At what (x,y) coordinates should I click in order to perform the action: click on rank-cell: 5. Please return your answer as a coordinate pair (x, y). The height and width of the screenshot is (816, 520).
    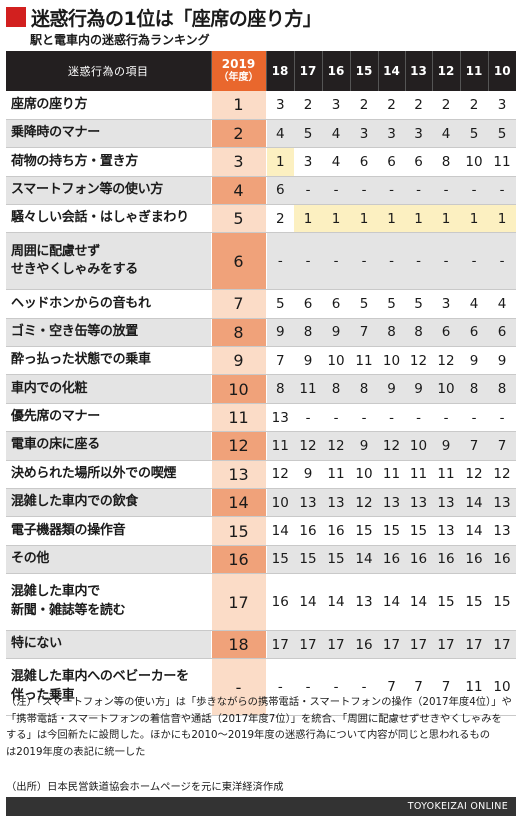
    Looking at the image, I should click on (280, 304).